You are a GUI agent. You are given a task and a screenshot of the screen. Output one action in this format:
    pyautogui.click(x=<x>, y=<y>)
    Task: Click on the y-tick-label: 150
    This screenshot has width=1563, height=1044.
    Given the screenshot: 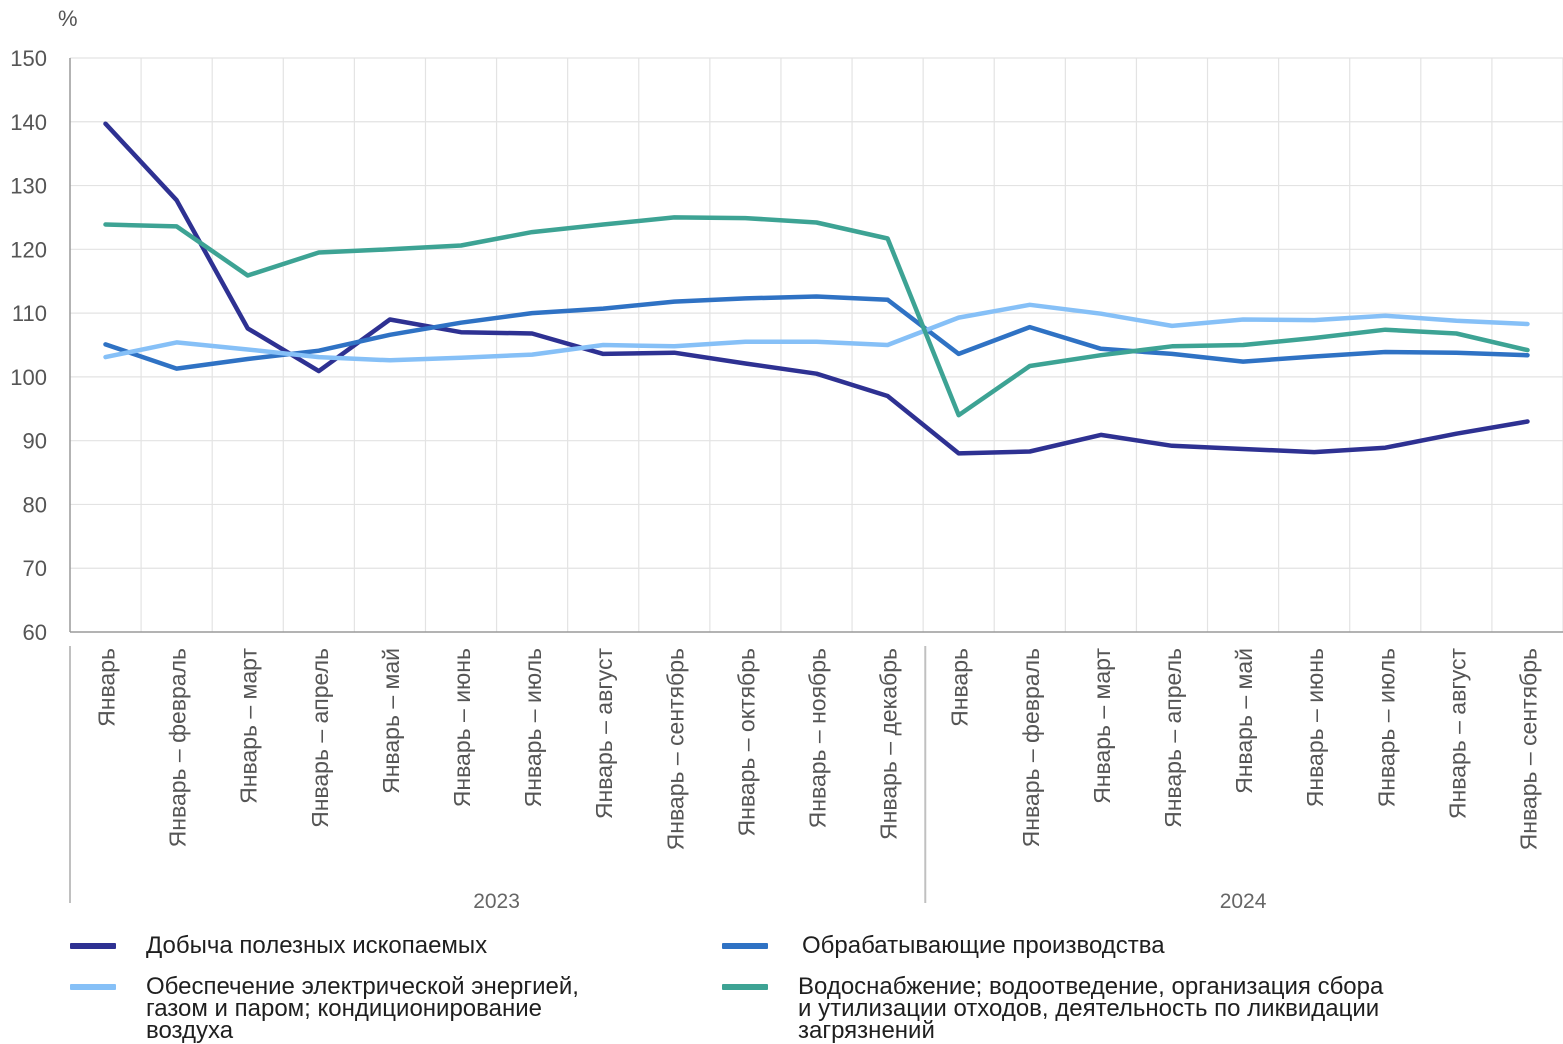 What is the action you would take?
    pyautogui.click(x=28, y=58)
    